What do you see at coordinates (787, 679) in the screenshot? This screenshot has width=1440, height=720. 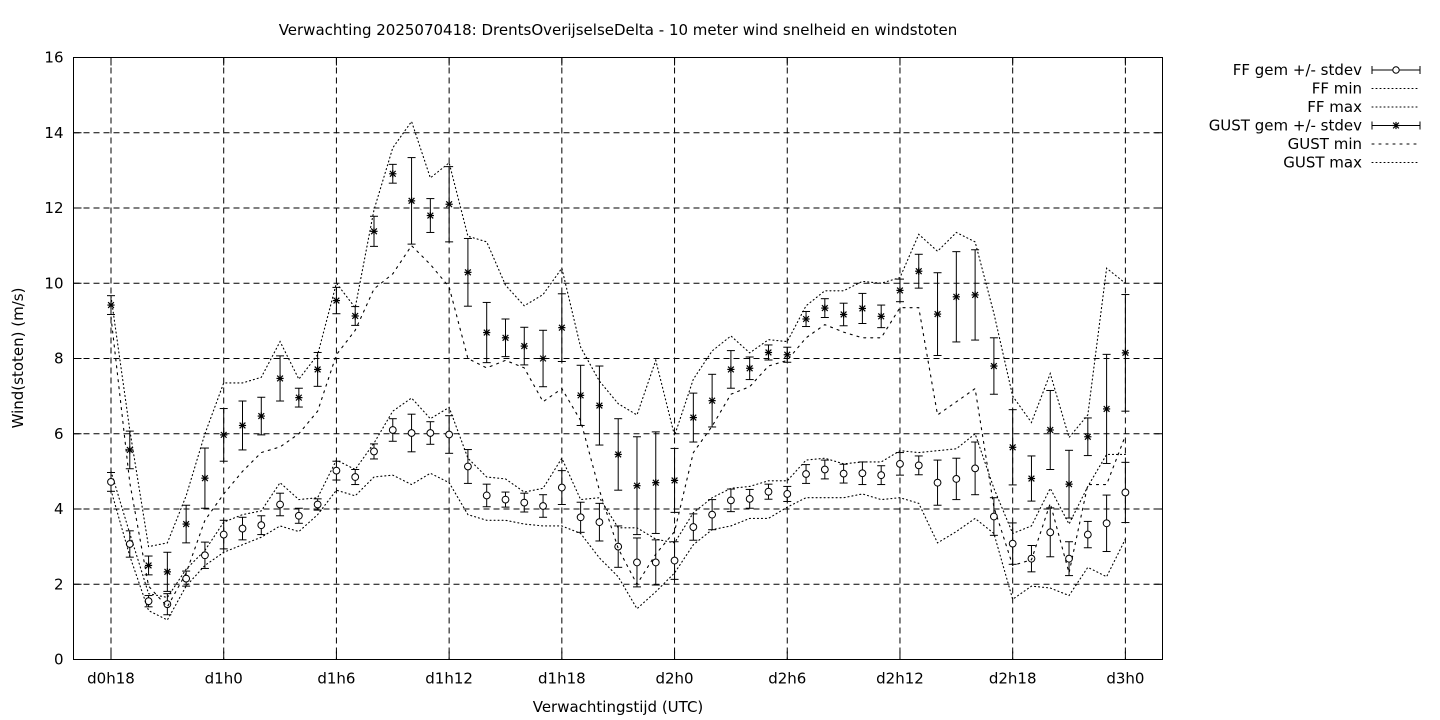 I see `x-tick-label: d2h6` at bounding box center [787, 679].